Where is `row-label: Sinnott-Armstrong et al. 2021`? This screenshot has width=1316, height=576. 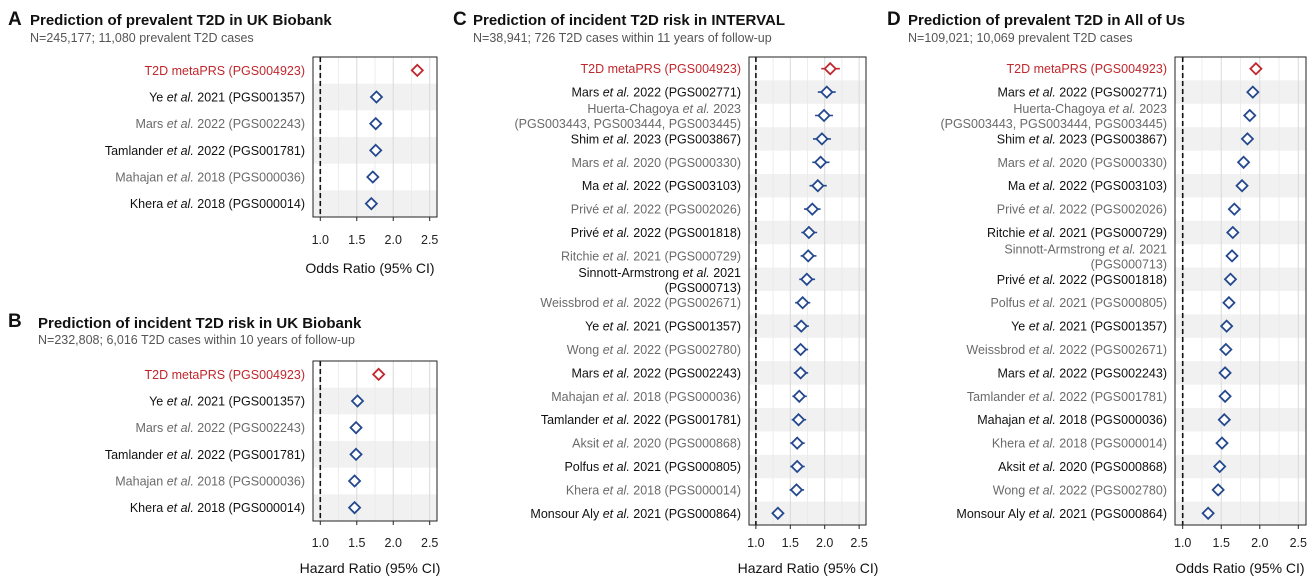
row-label: Sinnott-Armstrong et al. 2021 is located at coordinates (659, 273).